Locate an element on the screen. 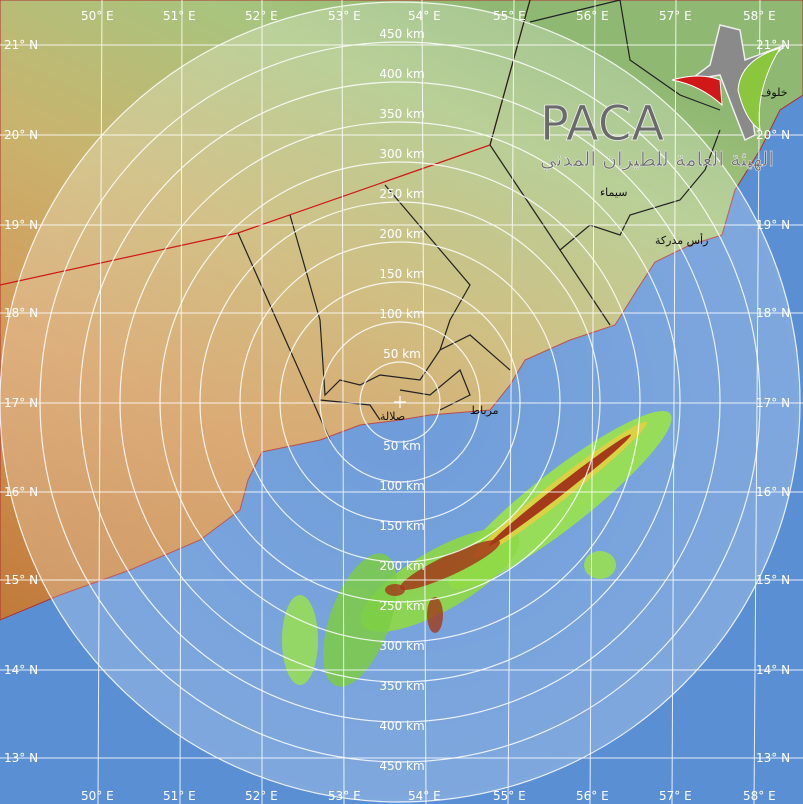  logo-arabic: الهيئة العامة للطيران المدني is located at coordinates (657, 159).